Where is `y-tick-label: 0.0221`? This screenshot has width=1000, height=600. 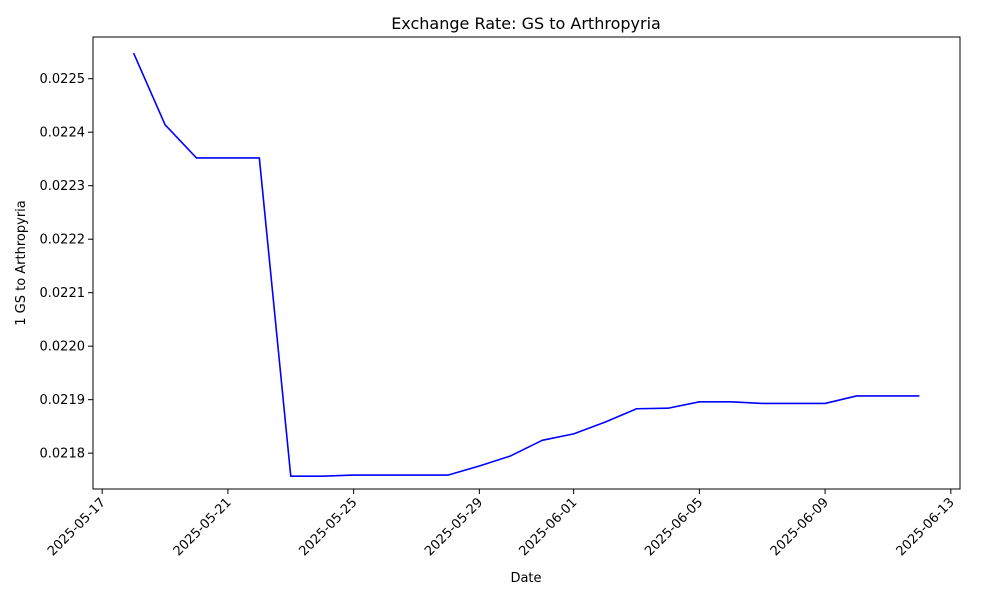
y-tick-label: 0.0221 is located at coordinates (63, 293).